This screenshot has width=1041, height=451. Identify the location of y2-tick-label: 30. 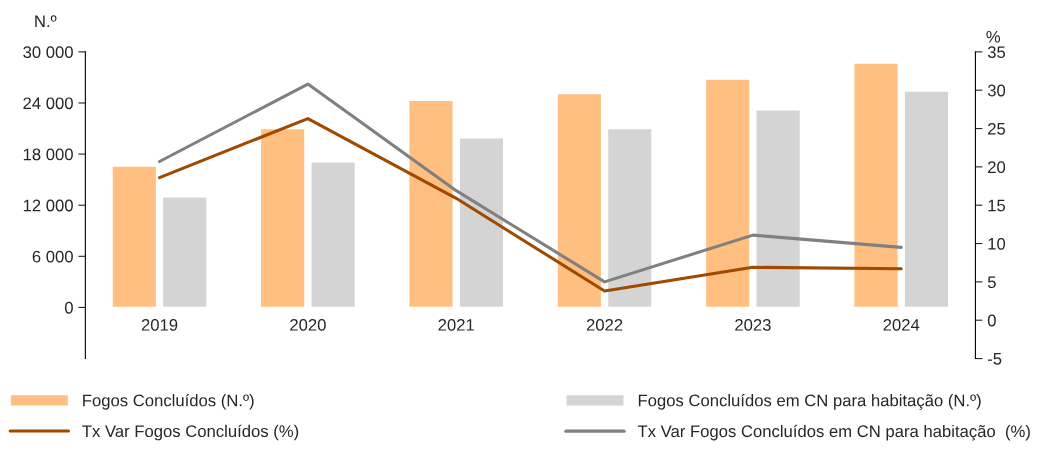
(996, 90).